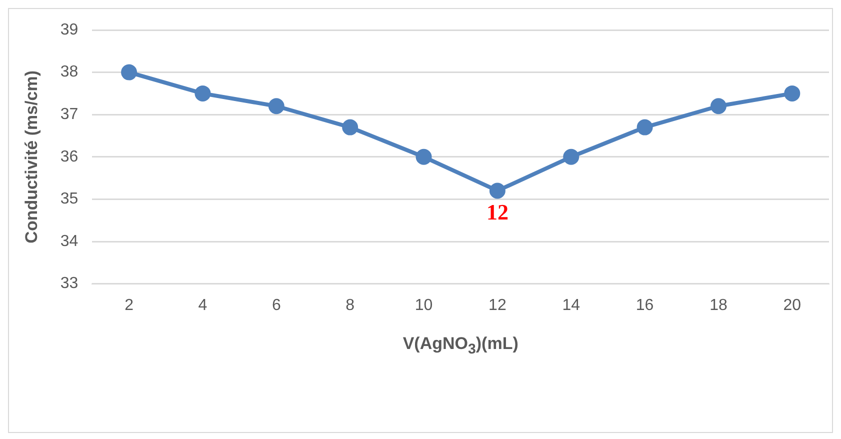  I want to click on x-tick-label: 10, so click(423, 305).